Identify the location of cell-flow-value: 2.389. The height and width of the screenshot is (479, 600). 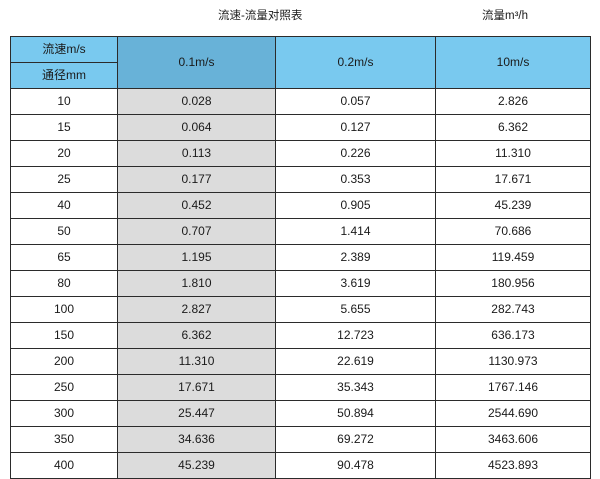
(355, 257).